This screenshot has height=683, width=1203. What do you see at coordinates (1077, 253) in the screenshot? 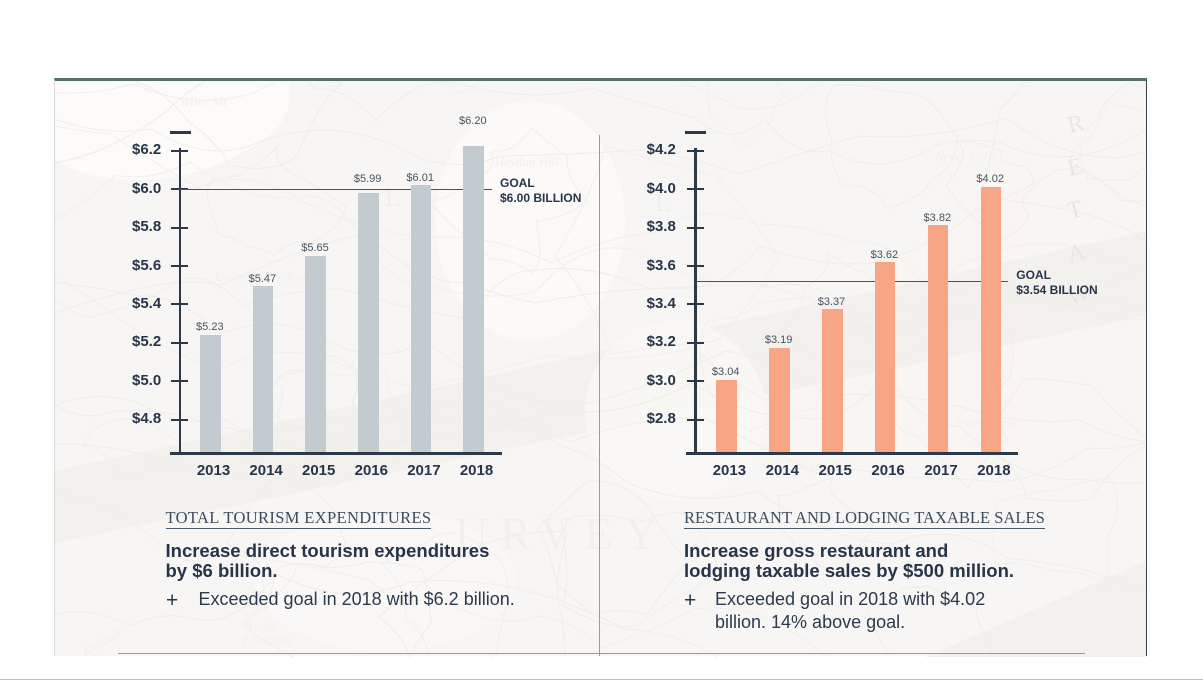
I see `svg-text: A` at bounding box center [1077, 253].